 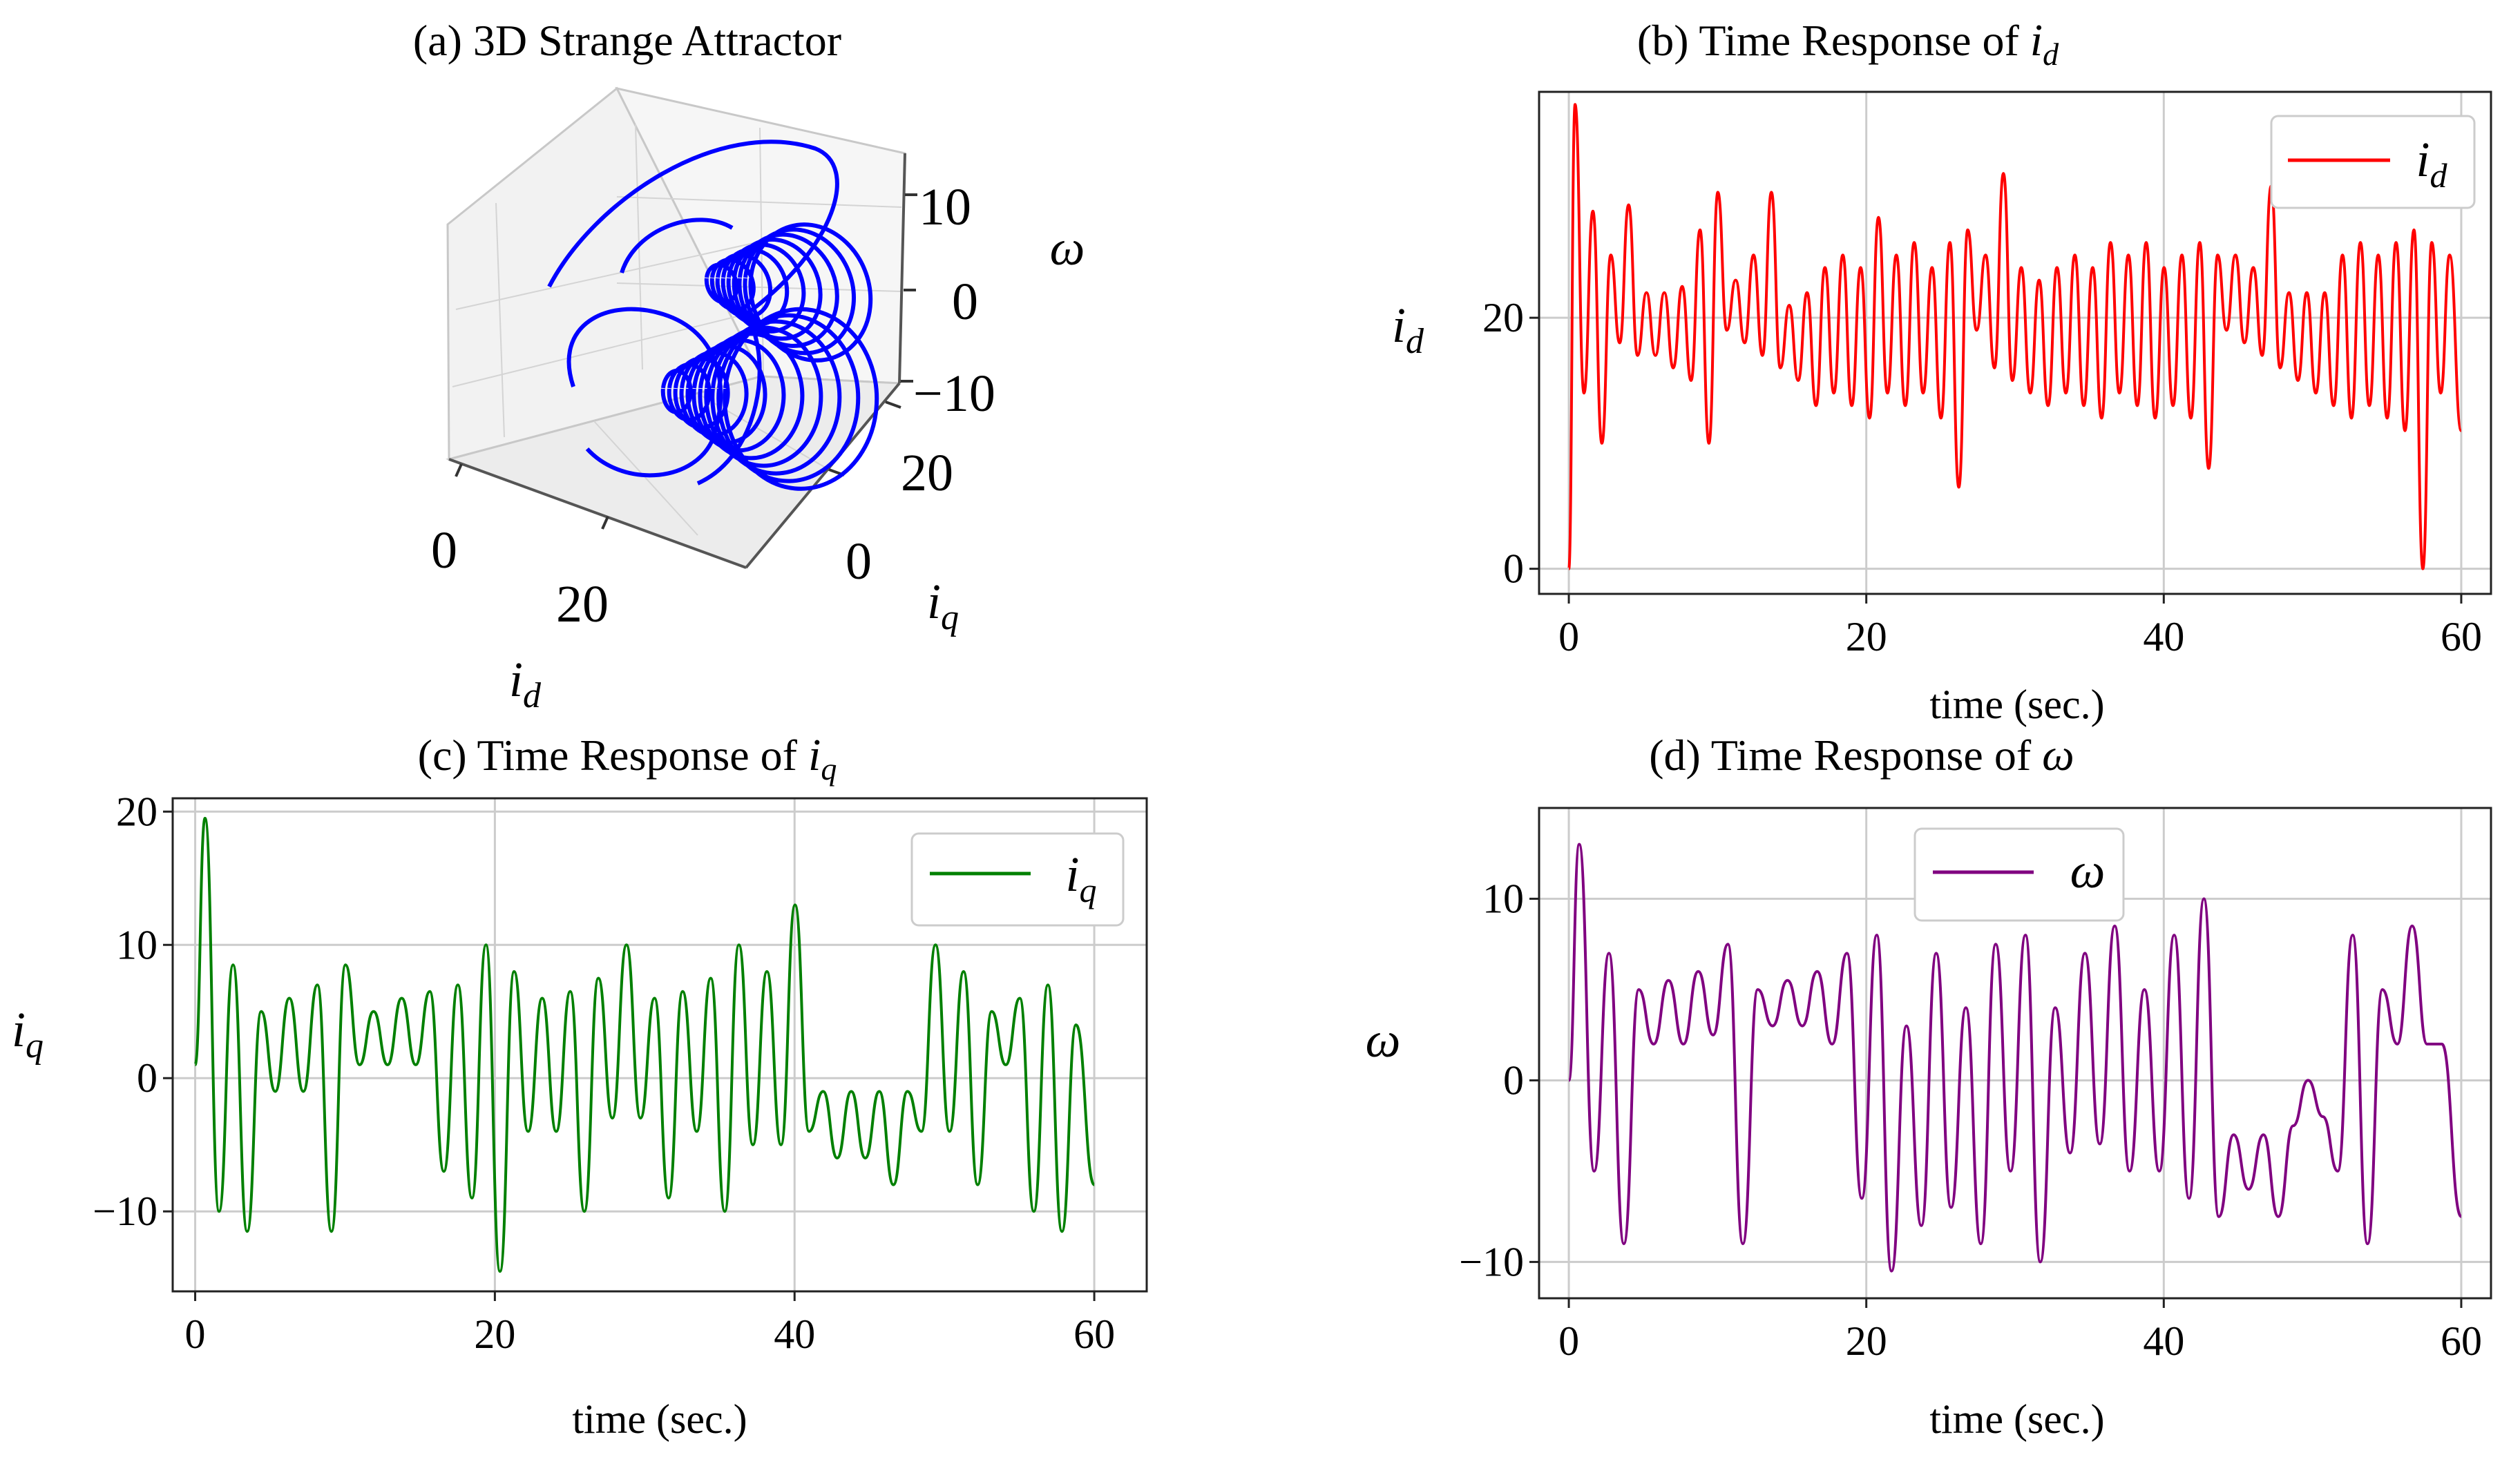 What do you see at coordinates (597, 513) in the screenshot?
I see `attractor-x-axis` at bounding box center [597, 513].